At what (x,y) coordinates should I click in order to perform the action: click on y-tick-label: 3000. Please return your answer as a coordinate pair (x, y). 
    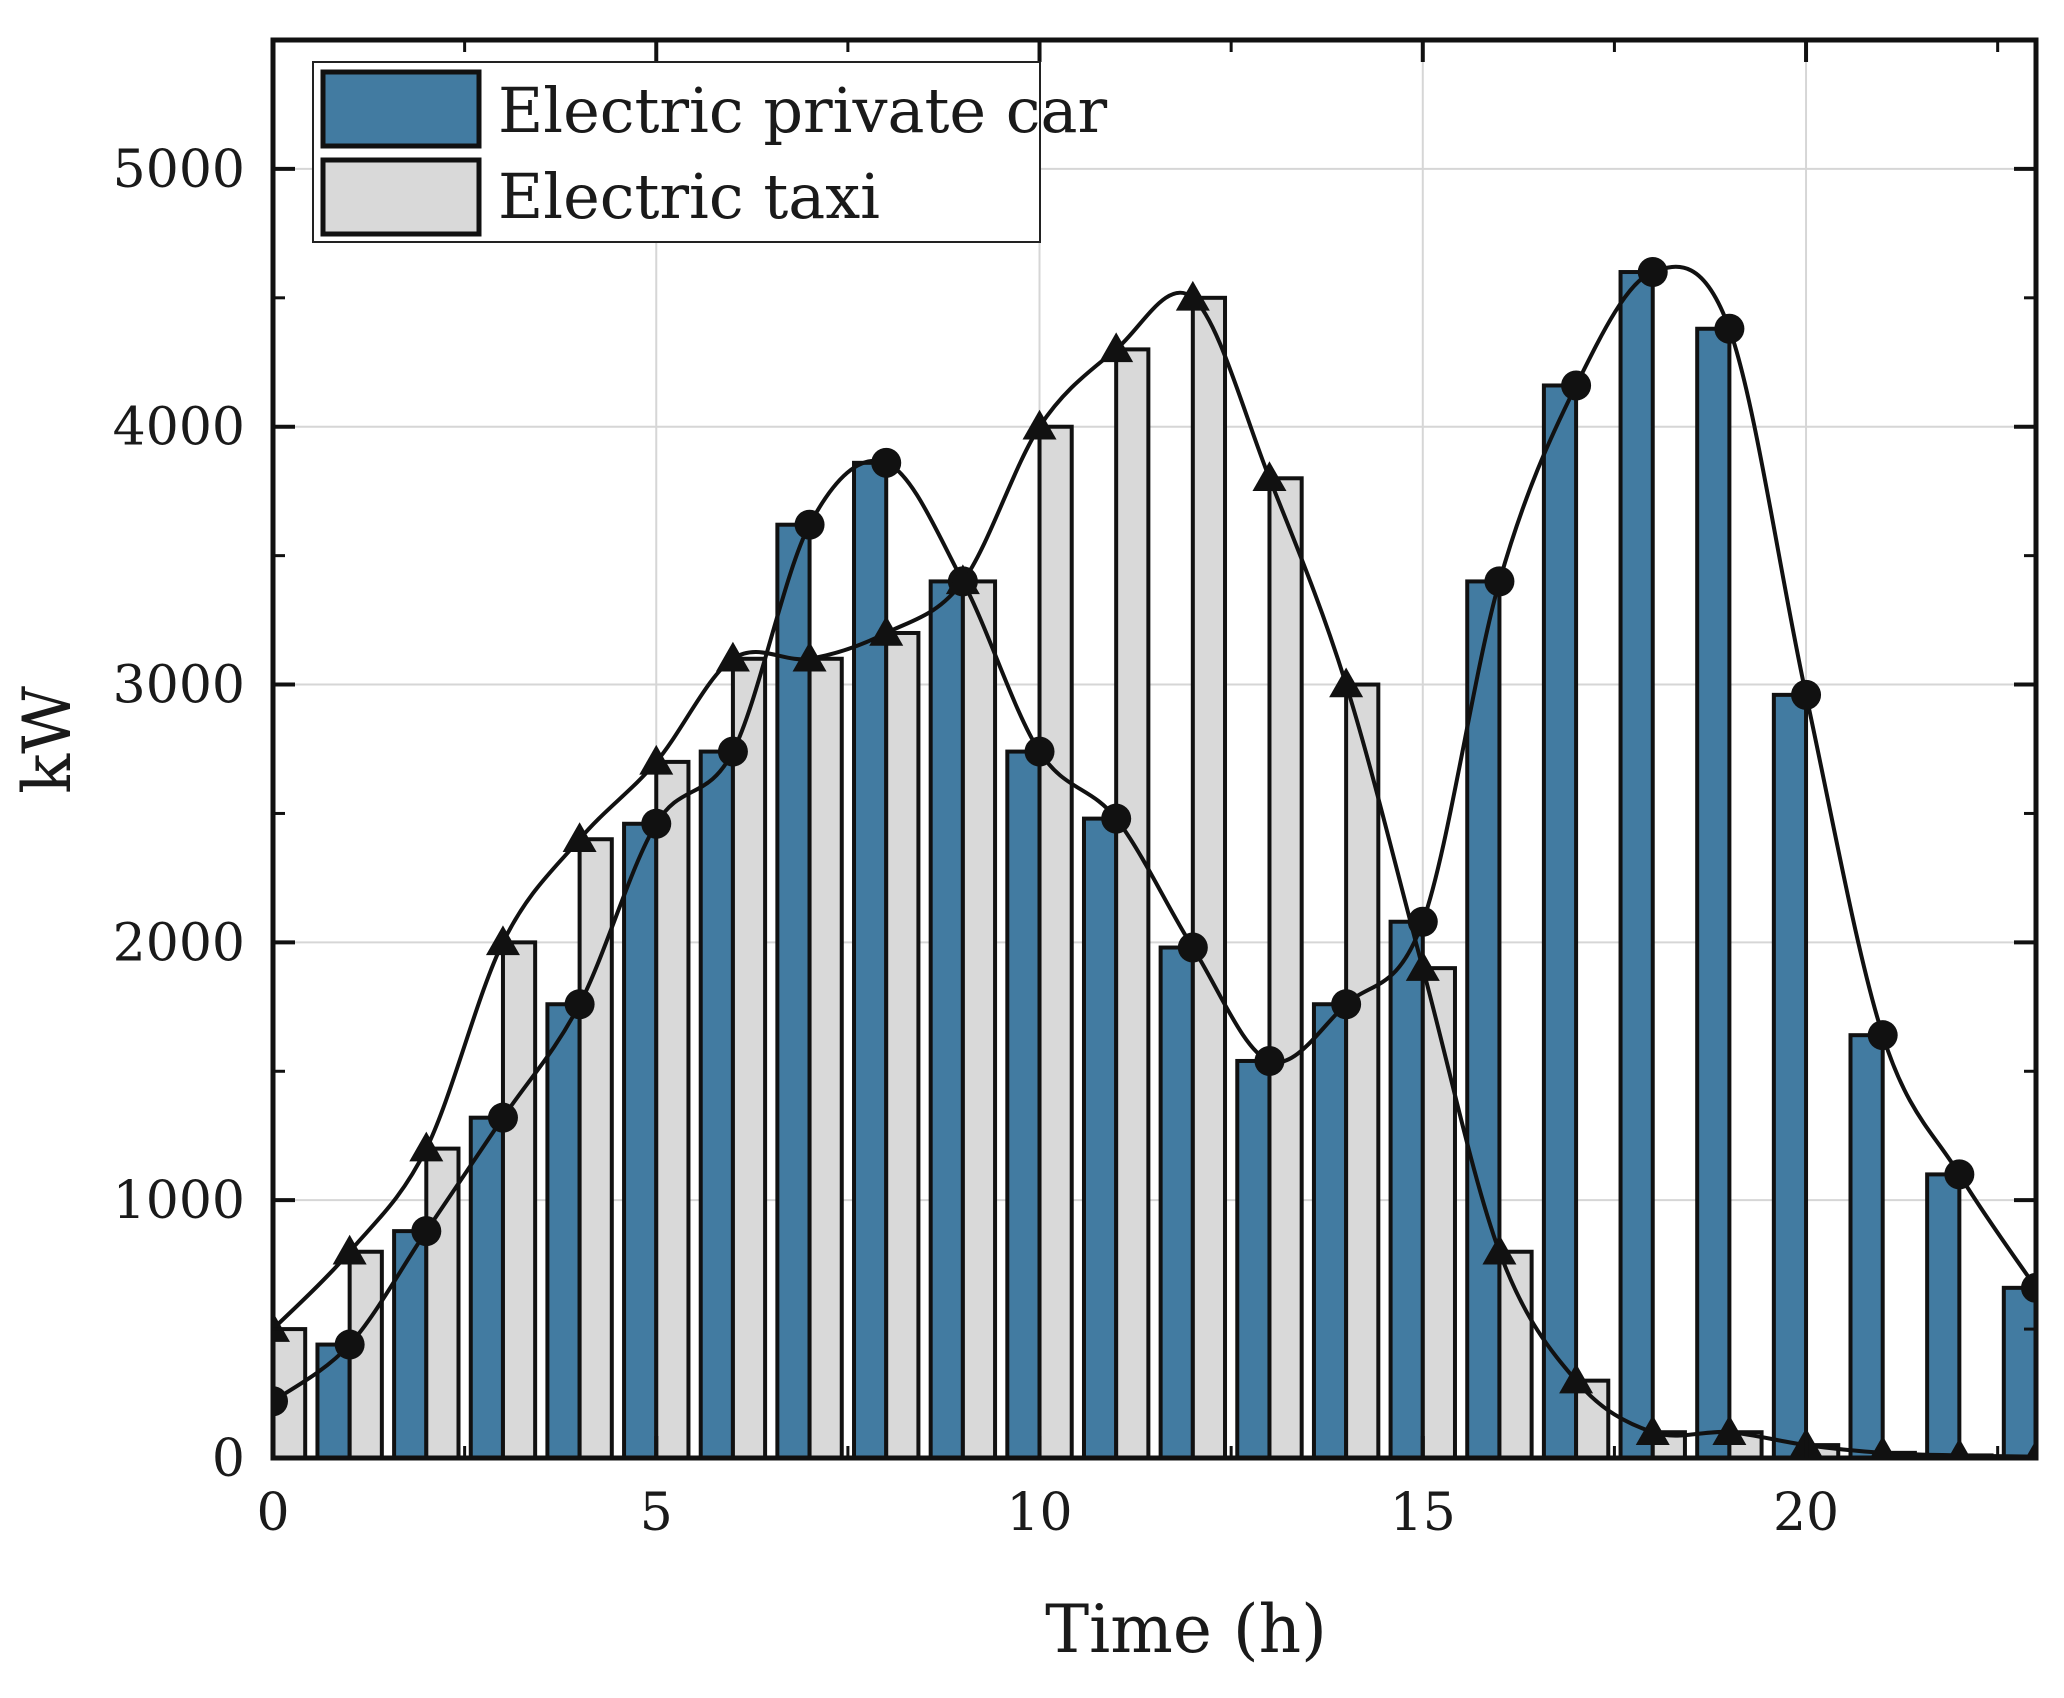
    Looking at the image, I should click on (179, 686).